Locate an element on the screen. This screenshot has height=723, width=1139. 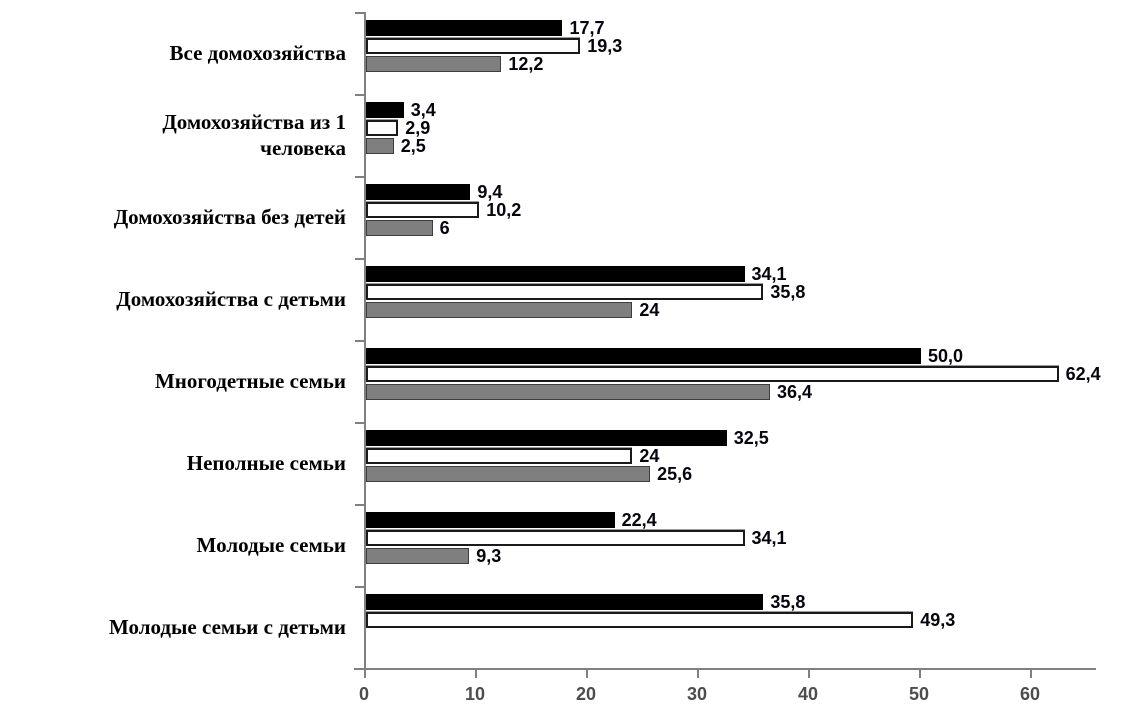
category-band: Все домохозяйства 17,7 19,3 12,2 is located at coordinates (569, 53).